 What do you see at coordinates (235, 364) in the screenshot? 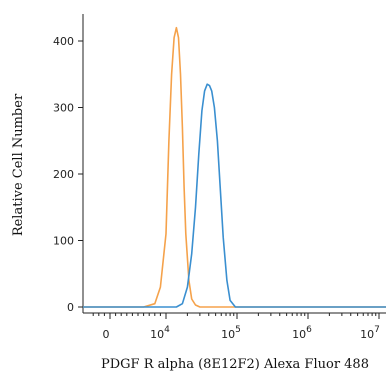
I see `x-axis-title: PDGF R alpha (8E12F2) Alexa Fluor 488` at bounding box center [235, 364].